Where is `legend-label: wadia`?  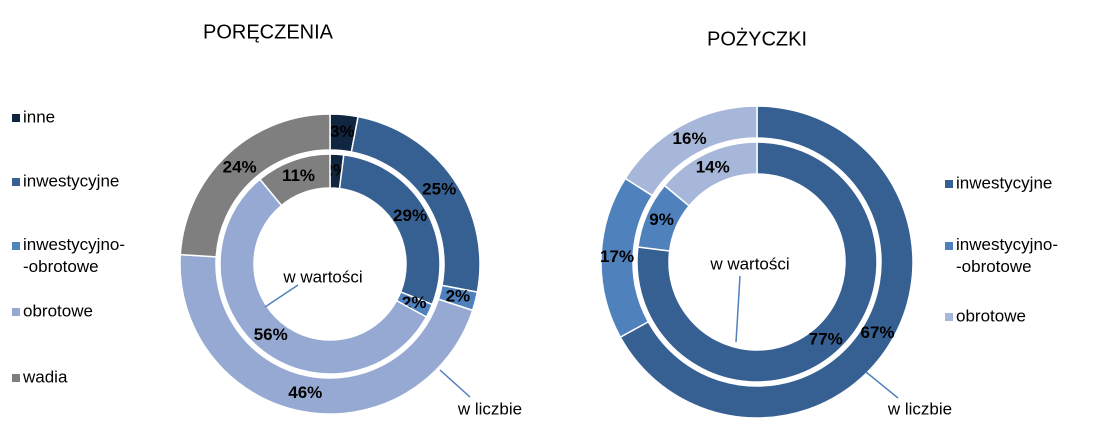 legend-label: wadia is located at coordinates (45, 376).